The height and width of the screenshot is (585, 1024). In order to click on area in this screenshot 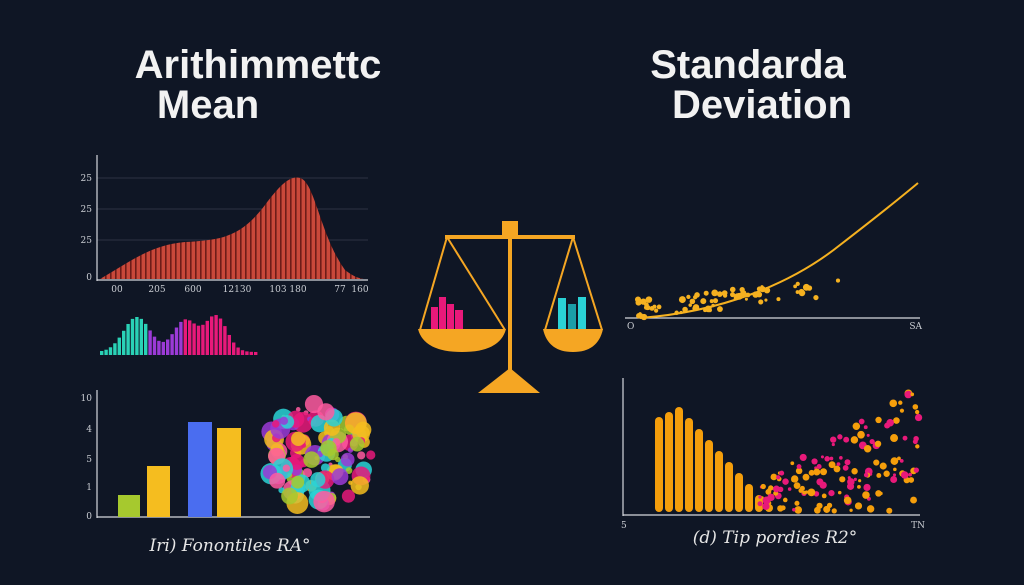, I will do `click(232, 228)`.